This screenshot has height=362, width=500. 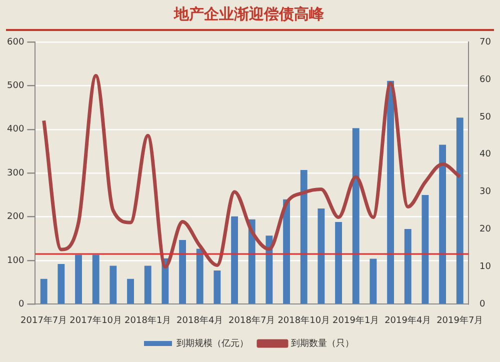 What do you see at coordinates (460, 320) in the screenshot?
I see `x-tick-label: 2019年7月` at bounding box center [460, 320].